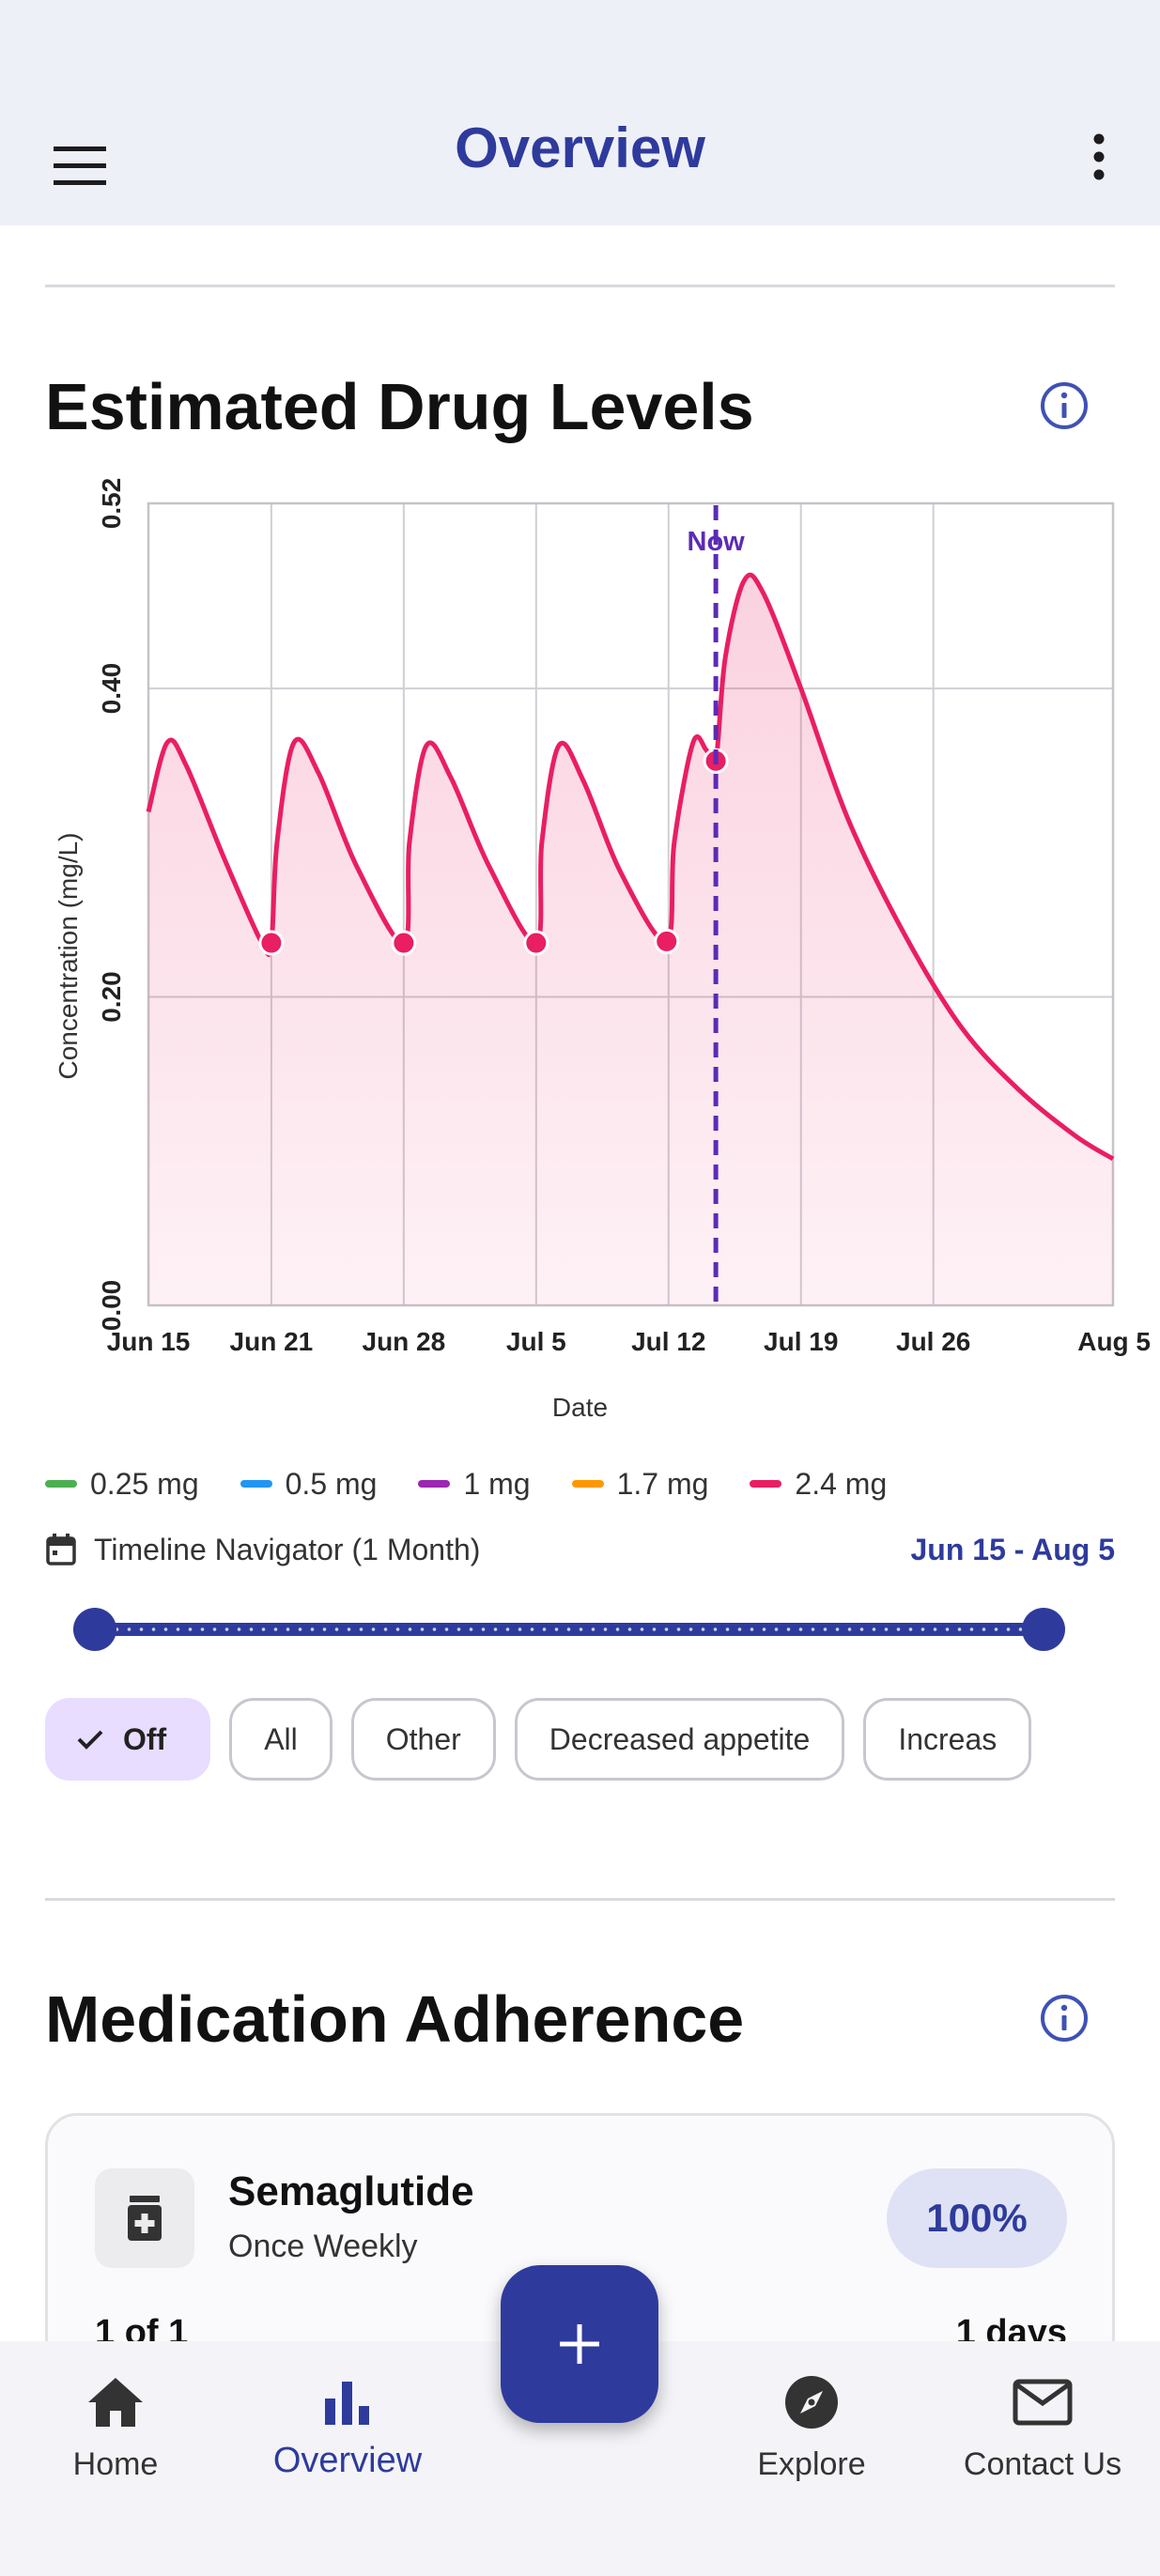  Describe the element at coordinates (351, 2191) in the screenshot. I see `medication-name: Semaglutide` at that location.